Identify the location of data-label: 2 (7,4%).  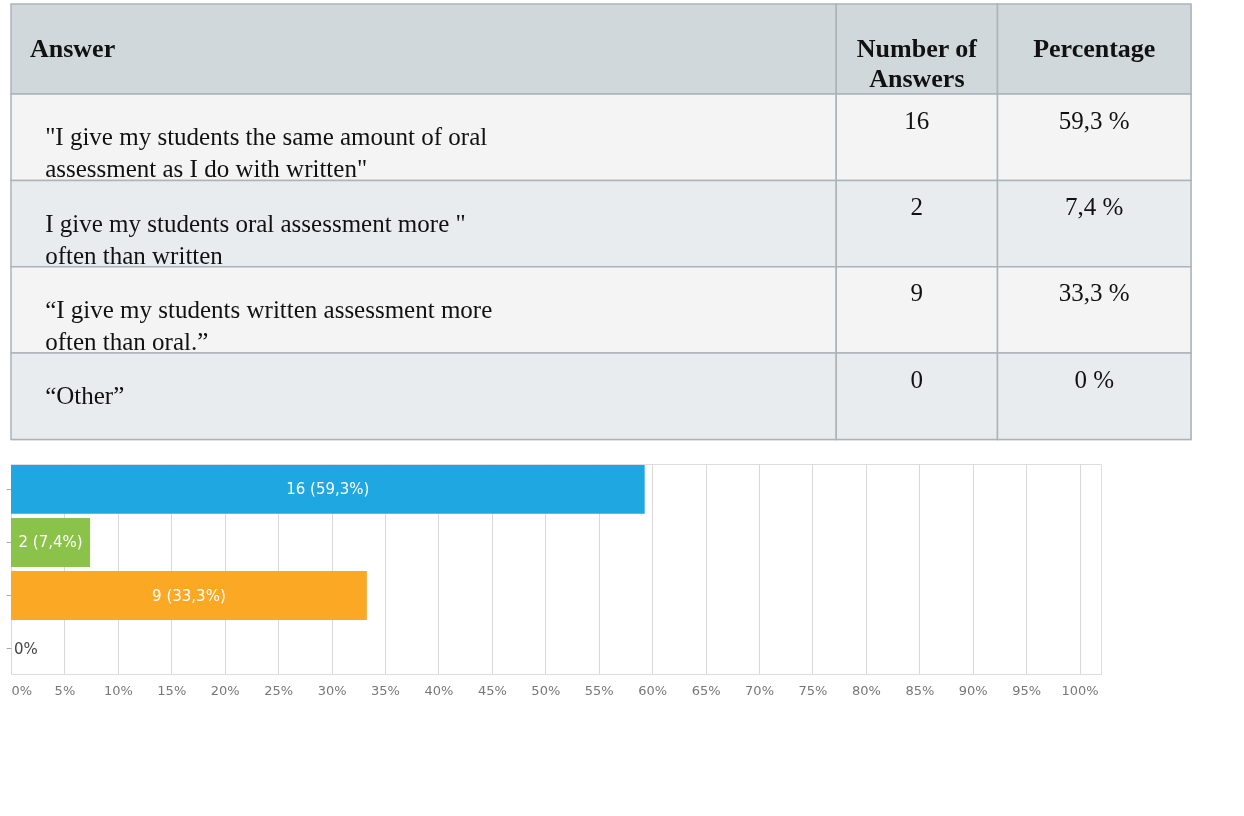
(50, 542).